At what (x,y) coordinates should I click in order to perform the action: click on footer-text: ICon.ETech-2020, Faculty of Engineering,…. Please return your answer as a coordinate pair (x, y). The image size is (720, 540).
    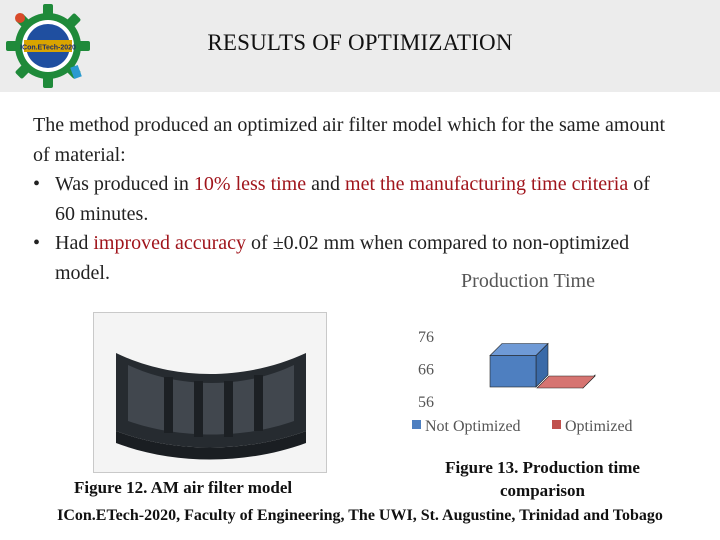
    Looking at the image, I should click on (360, 515).